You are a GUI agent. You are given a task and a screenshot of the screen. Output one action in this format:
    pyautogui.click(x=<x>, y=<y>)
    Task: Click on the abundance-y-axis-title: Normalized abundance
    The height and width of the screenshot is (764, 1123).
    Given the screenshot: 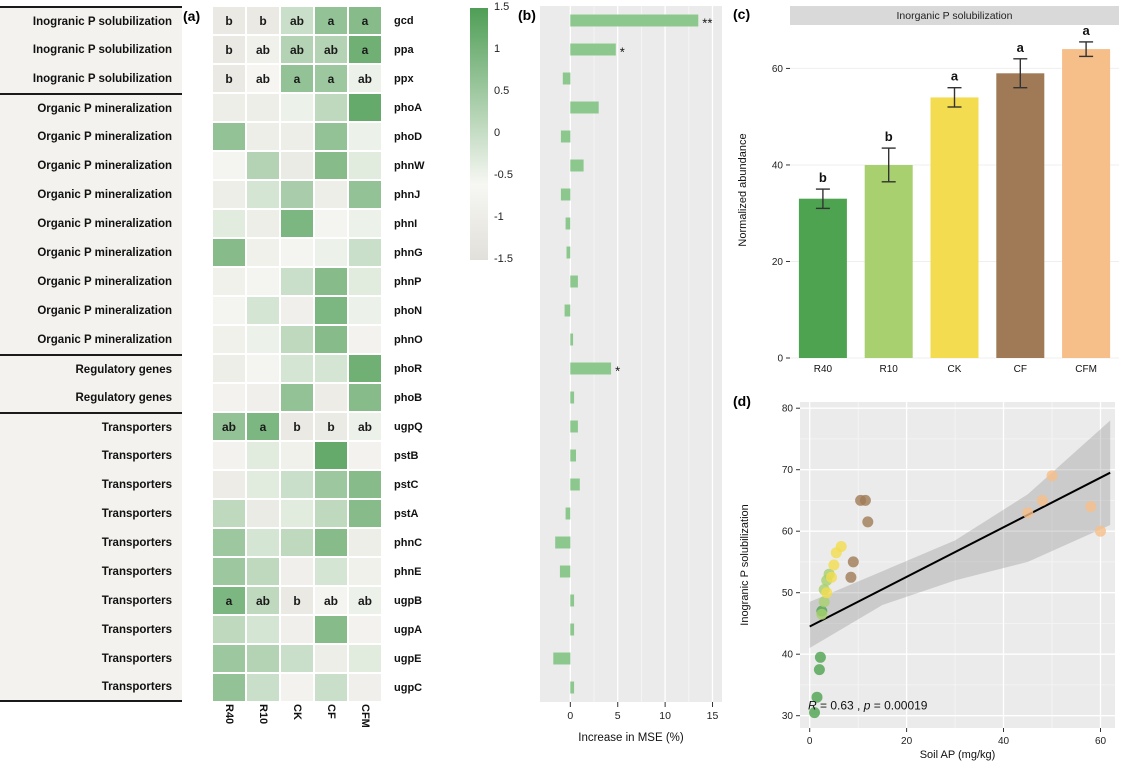 What is the action you would take?
    pyautogui.click(x=743, y=189)
    